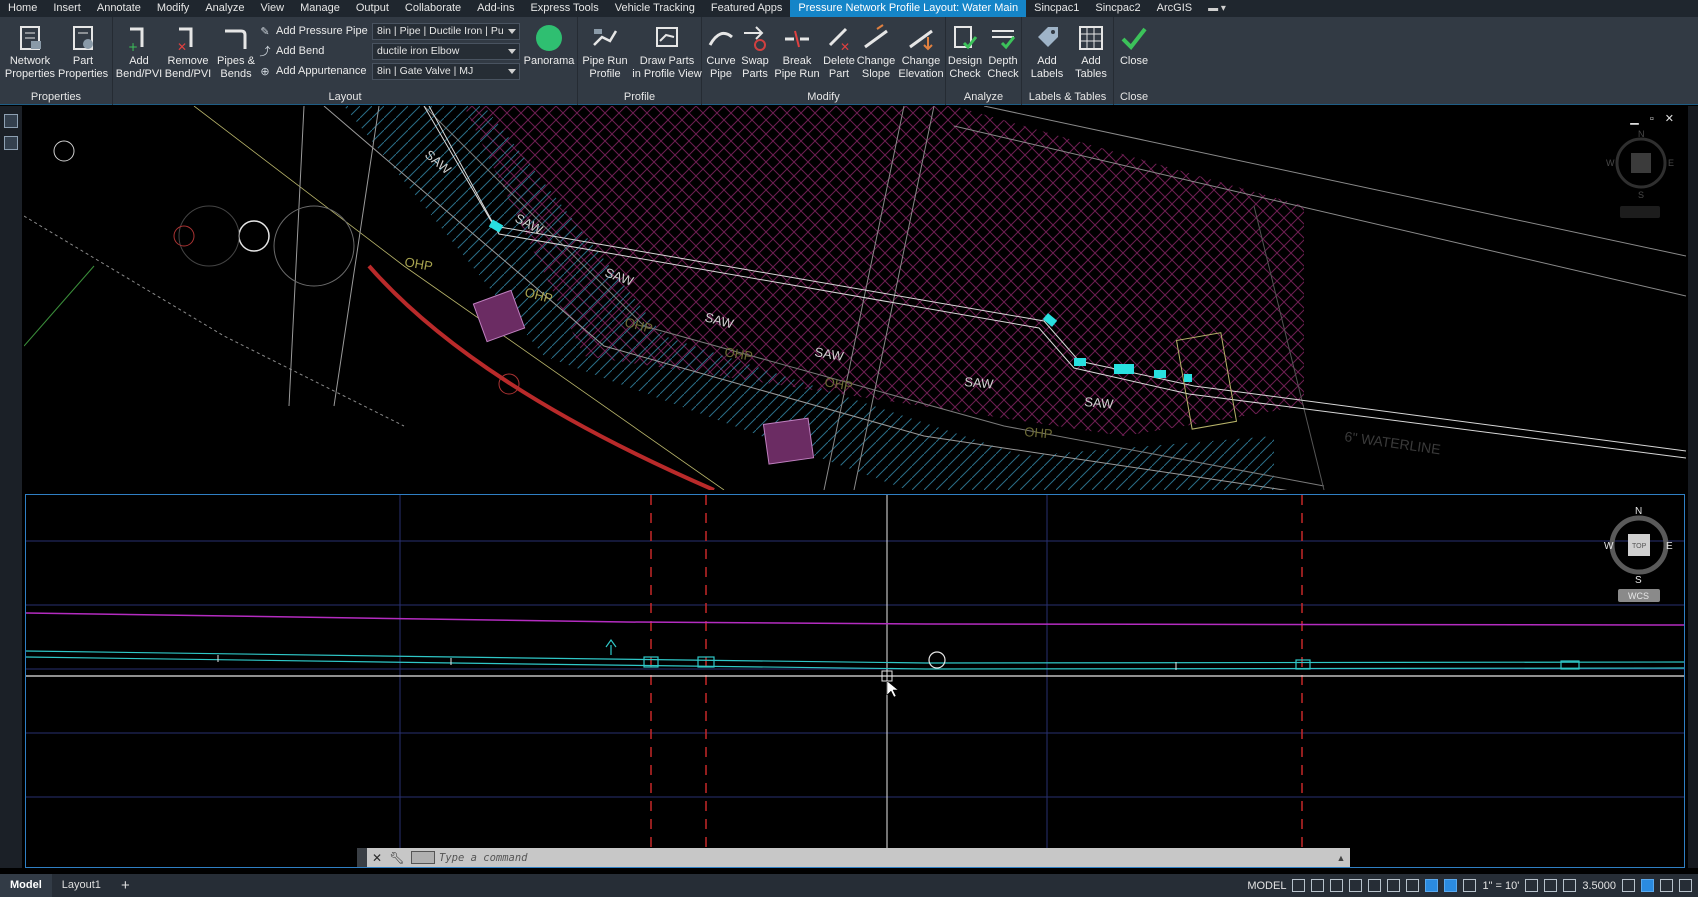  I want to click on tab-model: Model, so click(26, 885).